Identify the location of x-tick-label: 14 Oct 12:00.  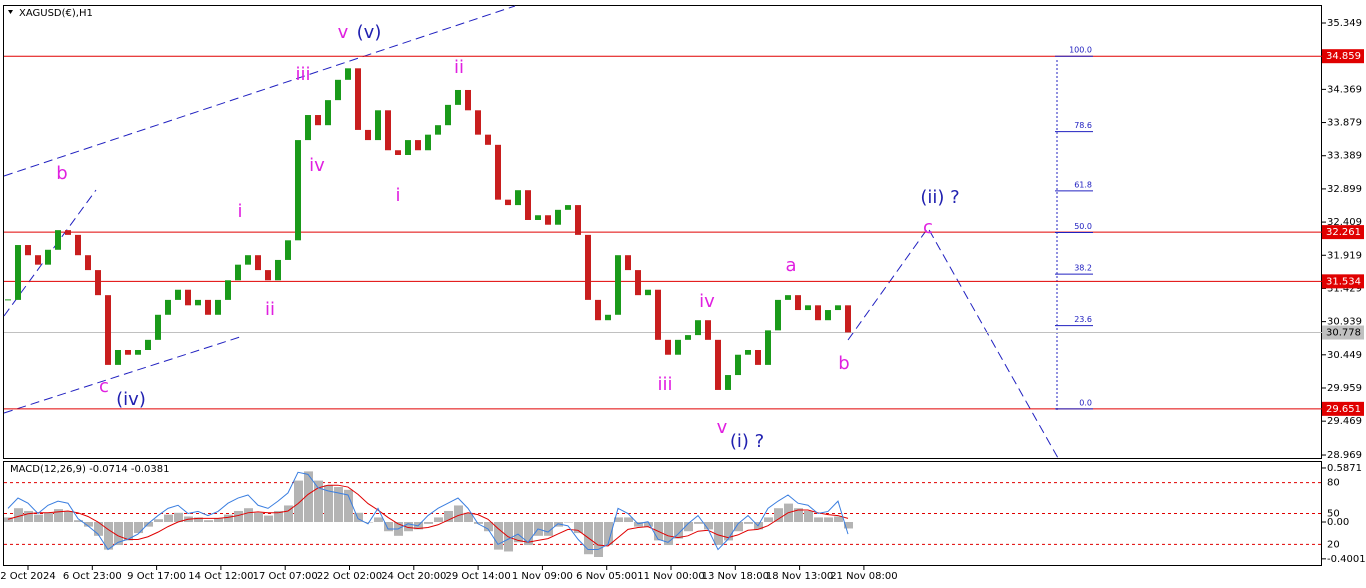
(220, 576).